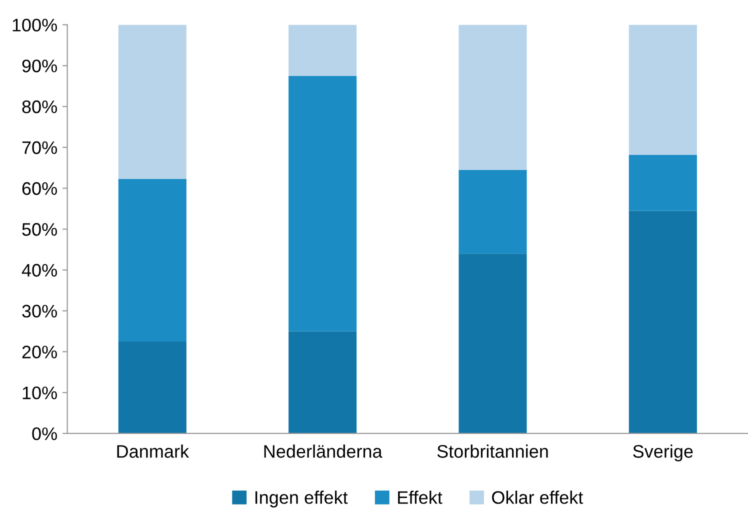 The image size is (748, 516). What do you see at coordinates (153, 451) in the screenshot?
I see `x-tick-label: Danmark` at bounding box center [153, 451].